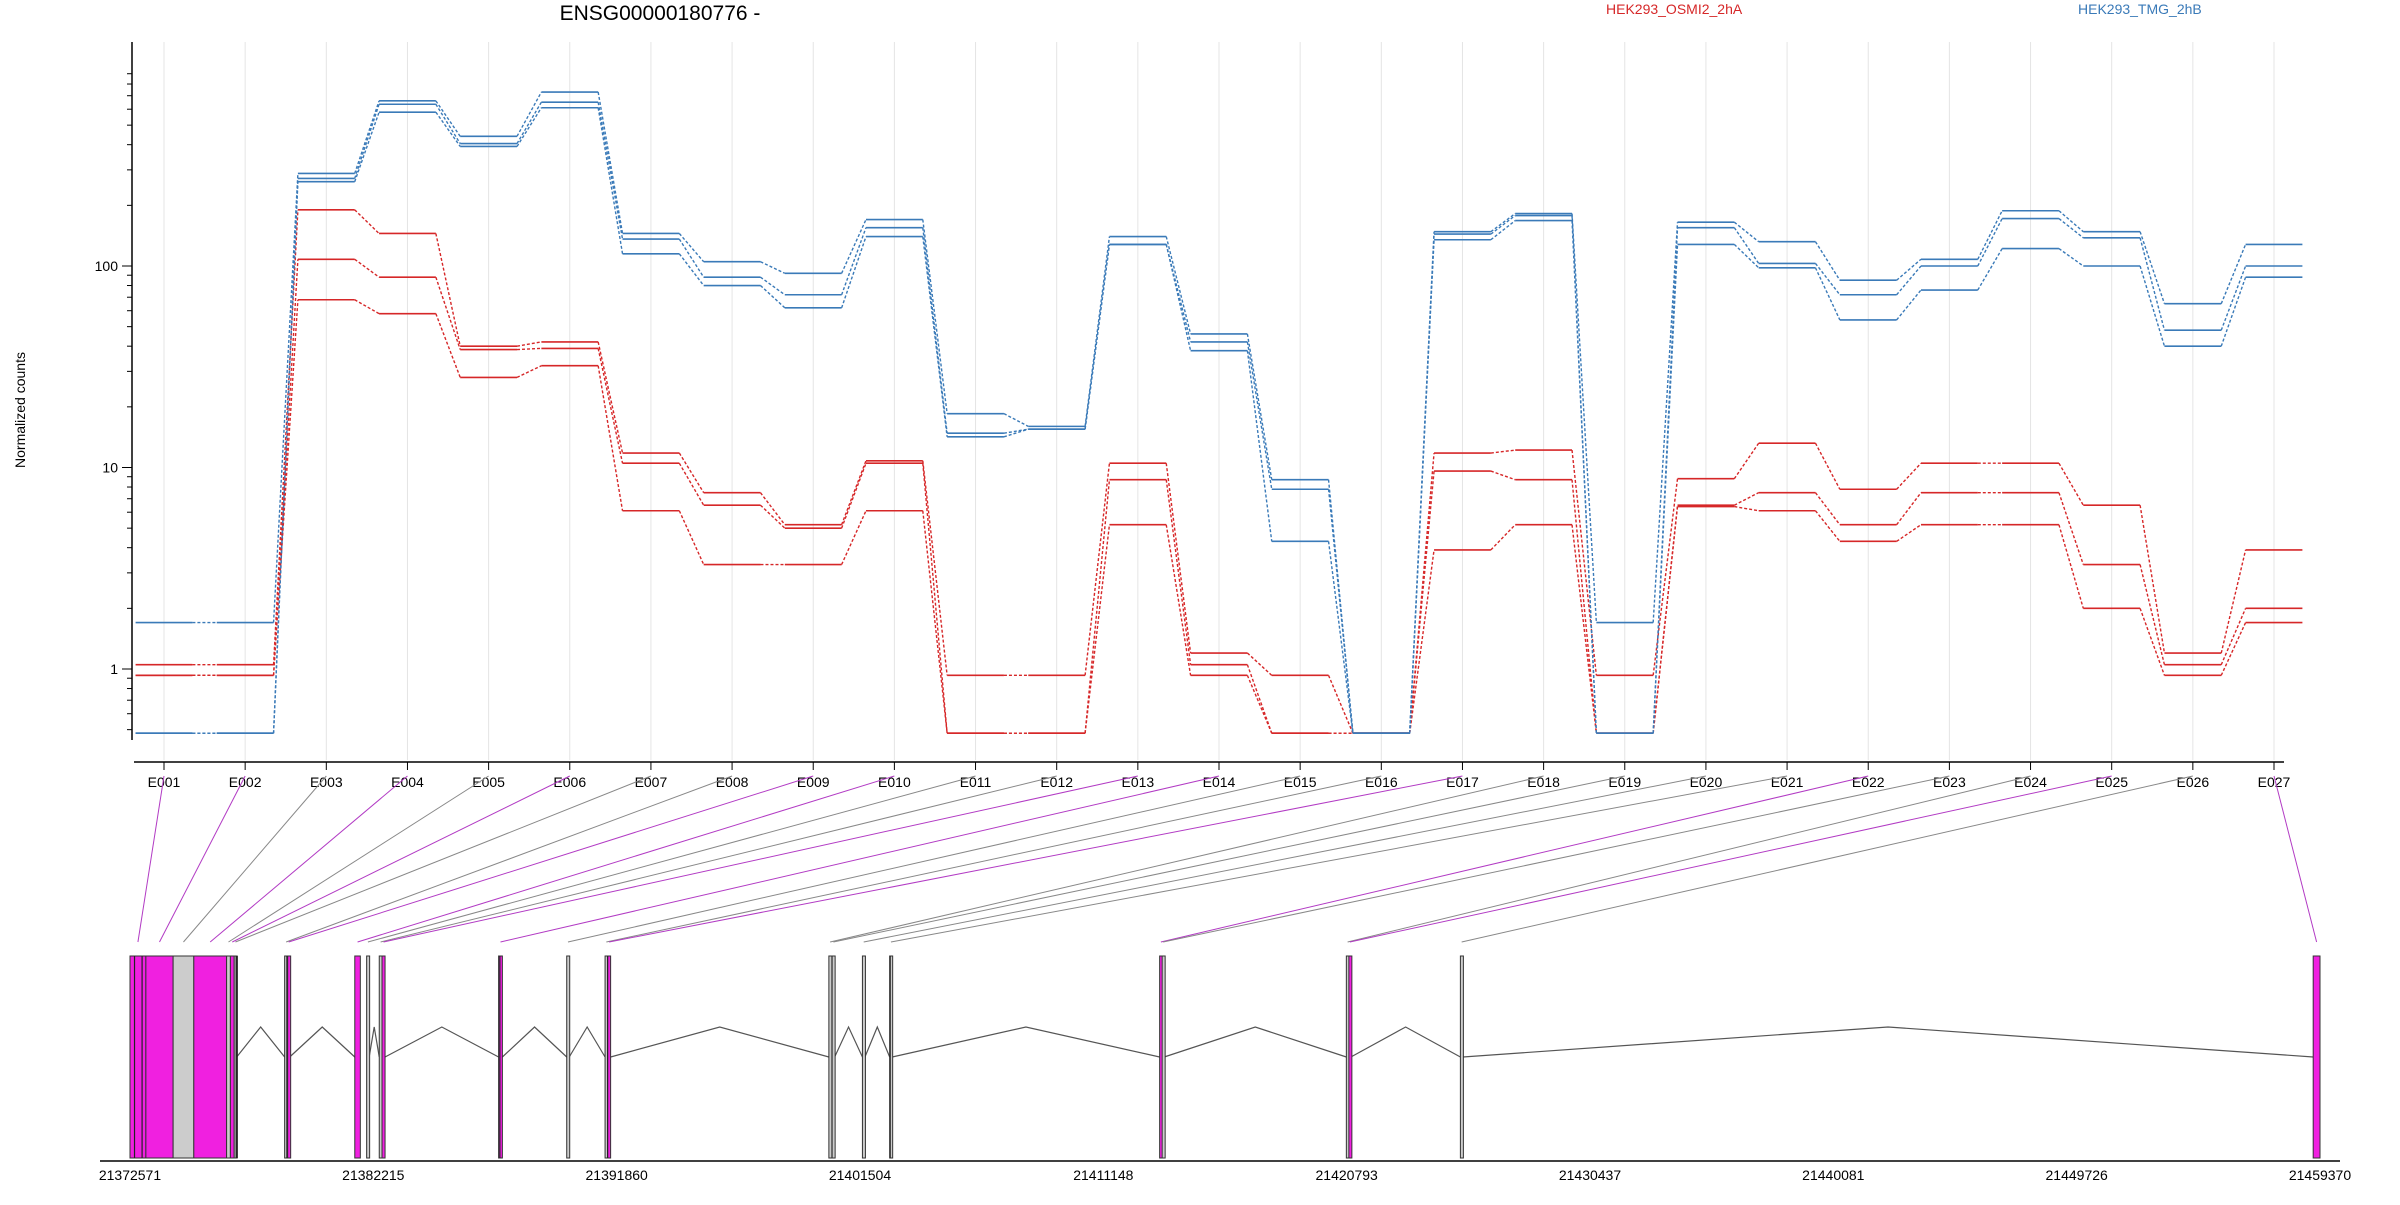 Image resolution: width=2400 pixels, height=1205 pixels. I want to click on exon-box-E018, so click(830, 1057).